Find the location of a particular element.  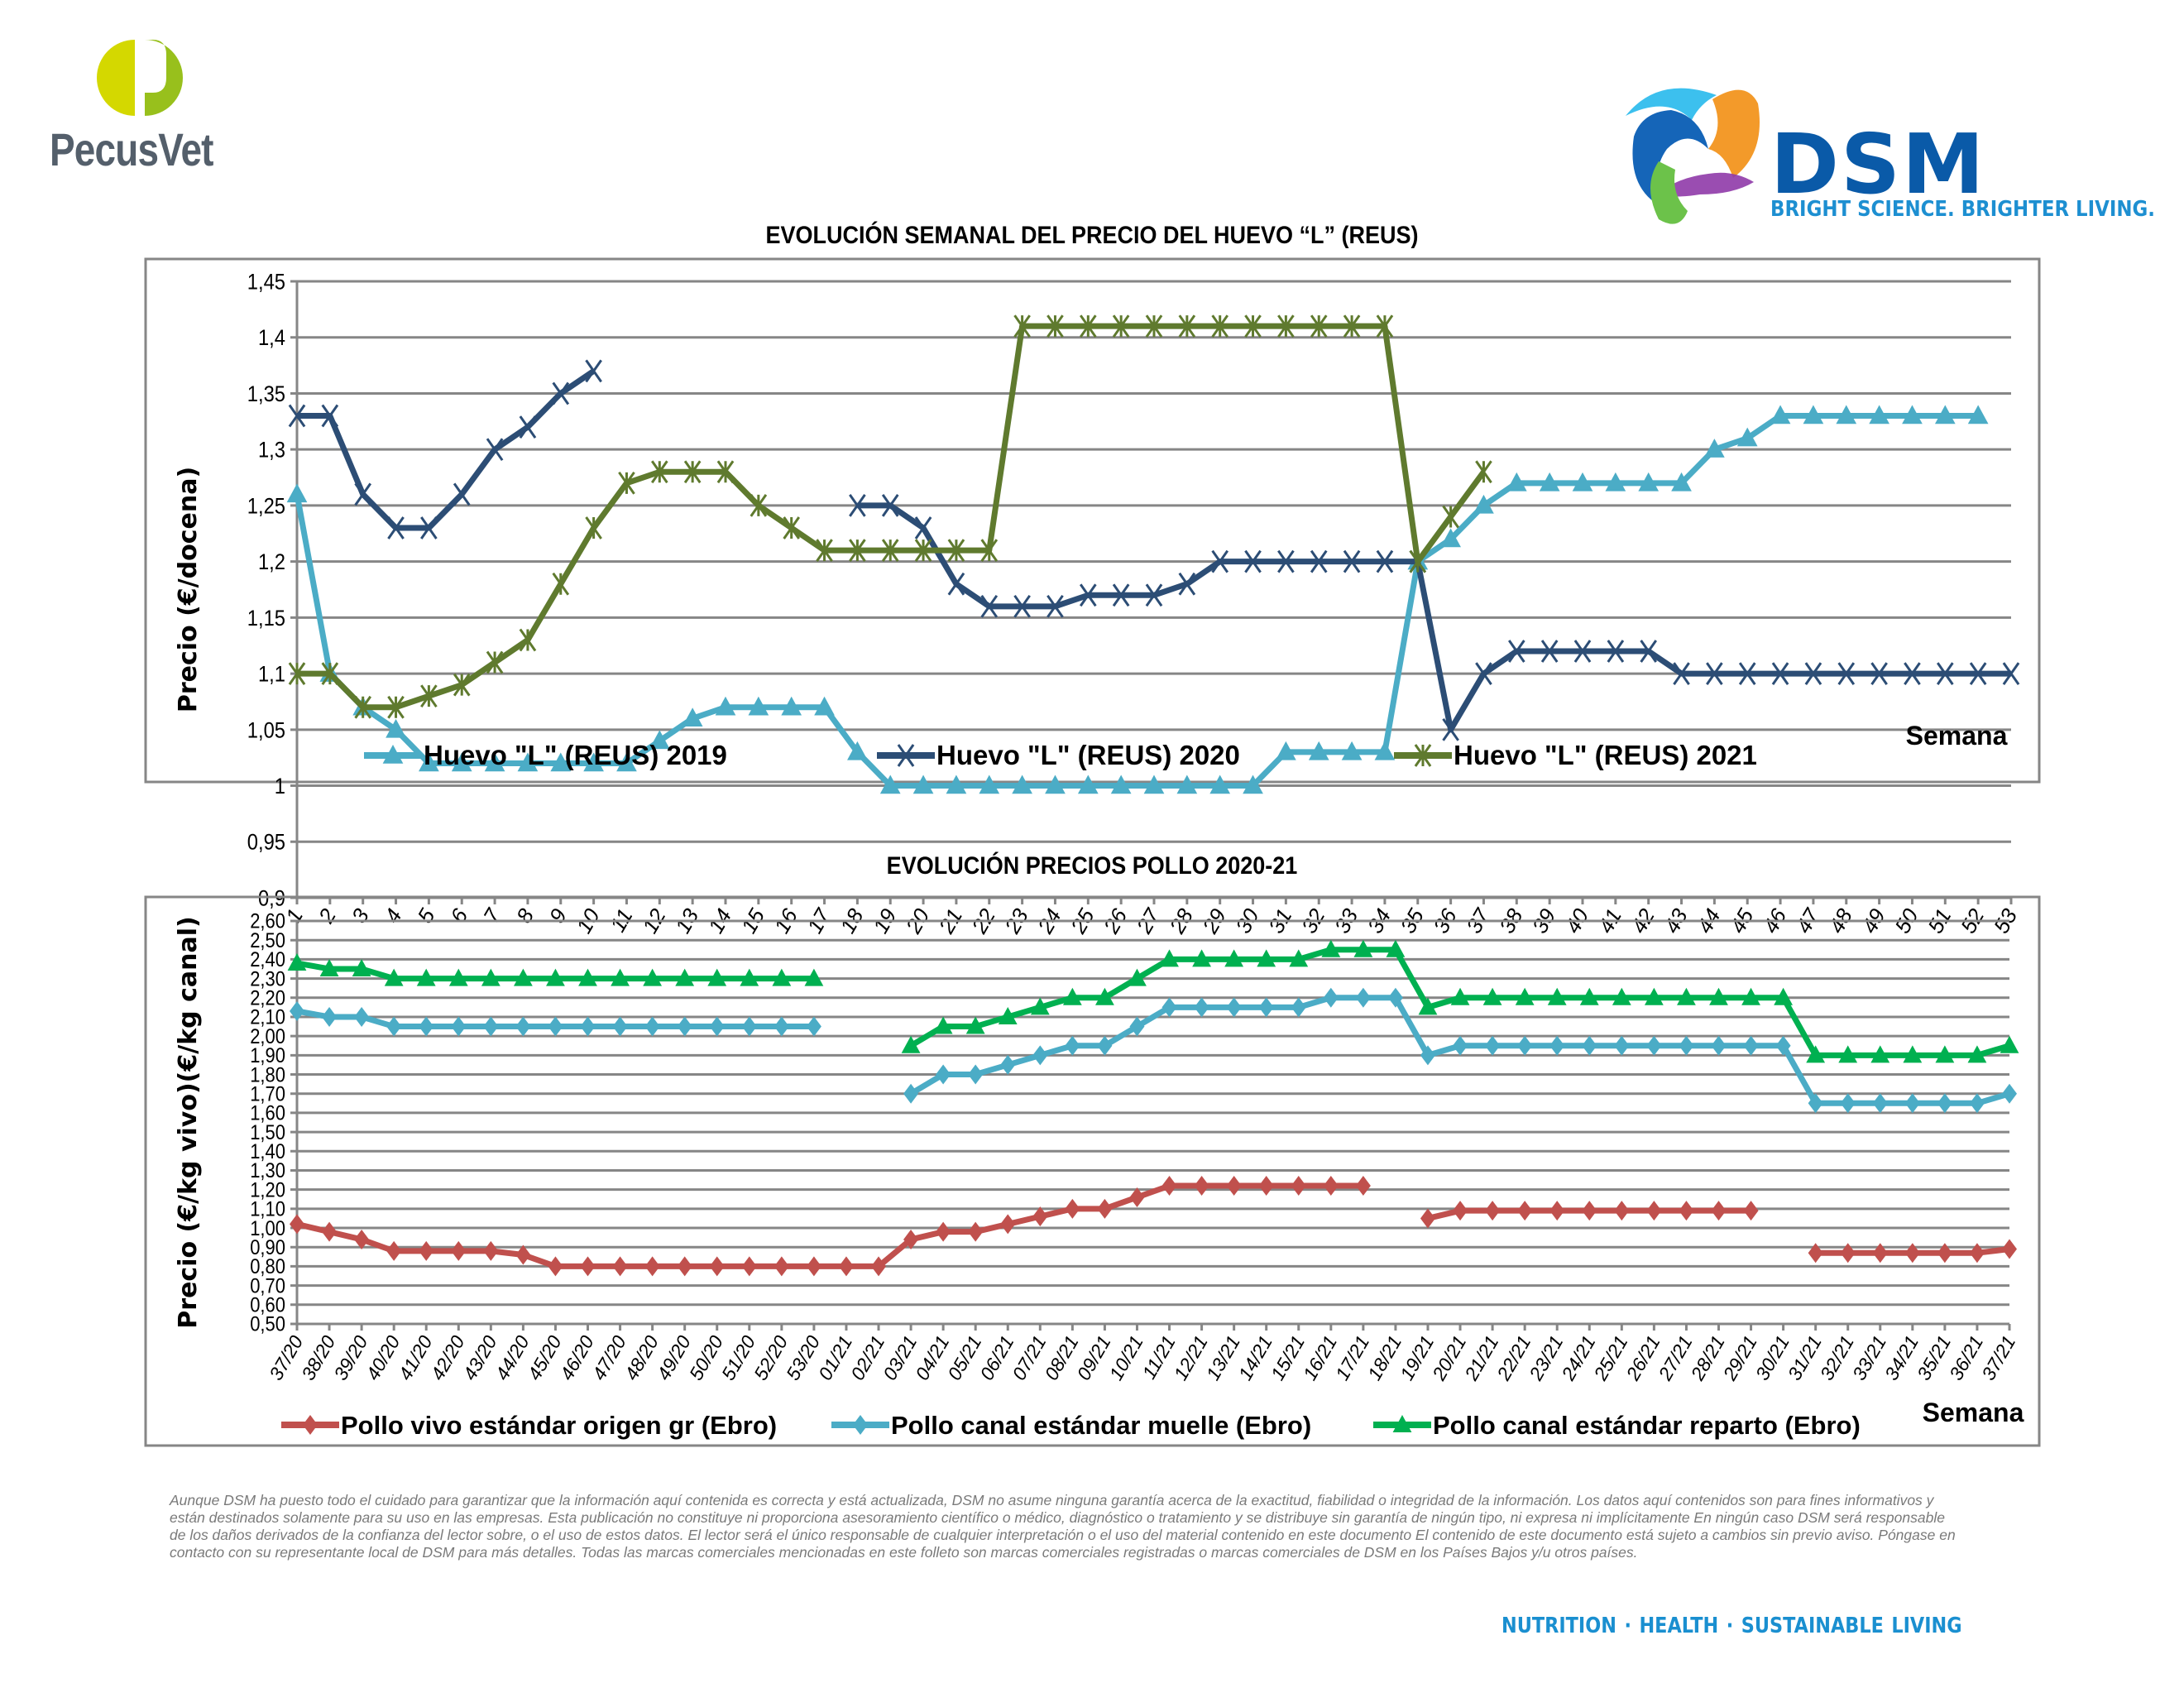

dsm-tagline: BRIGHT SCIENCE. BRIGHTER LIVING. is located at coordinates (1962, 209).